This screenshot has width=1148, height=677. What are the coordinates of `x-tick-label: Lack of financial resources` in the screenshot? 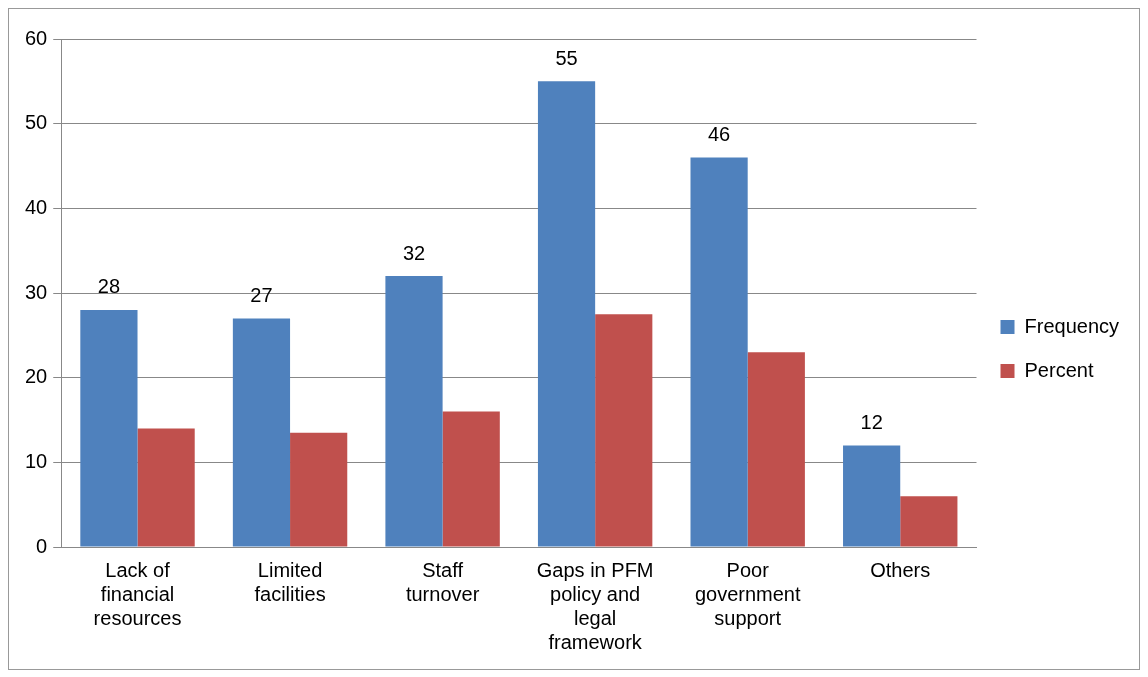 It's located at (137, 593).